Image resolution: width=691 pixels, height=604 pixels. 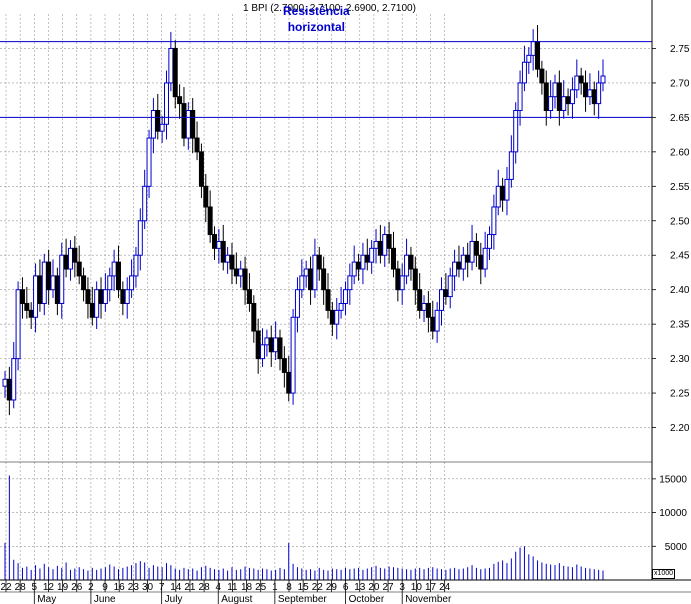 I want to click on x-tick-label: 14, so click(x=176, y=587).